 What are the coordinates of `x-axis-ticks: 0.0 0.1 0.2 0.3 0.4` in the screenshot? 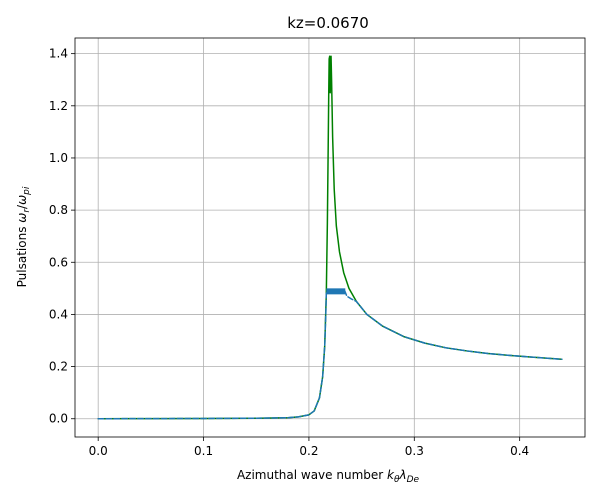 It's located at (309, 447).